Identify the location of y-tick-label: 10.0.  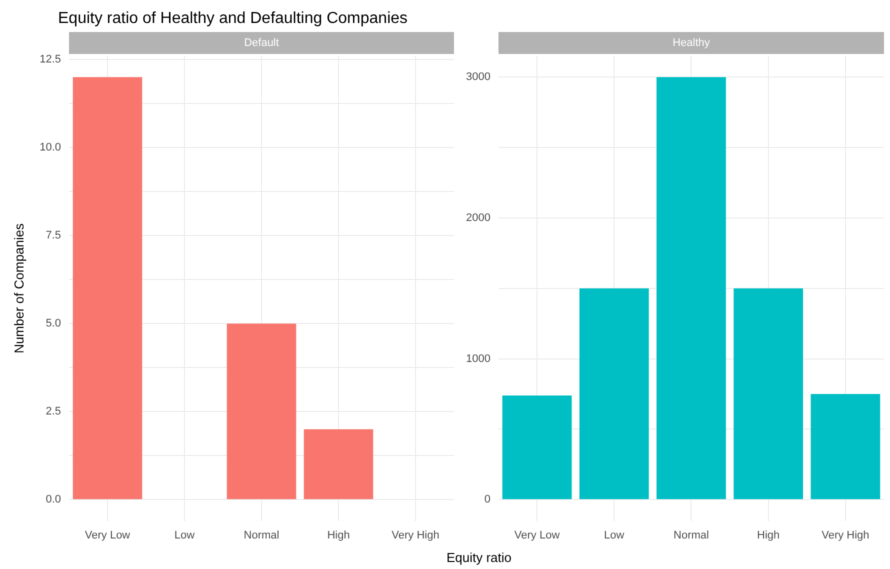
(51, 148).